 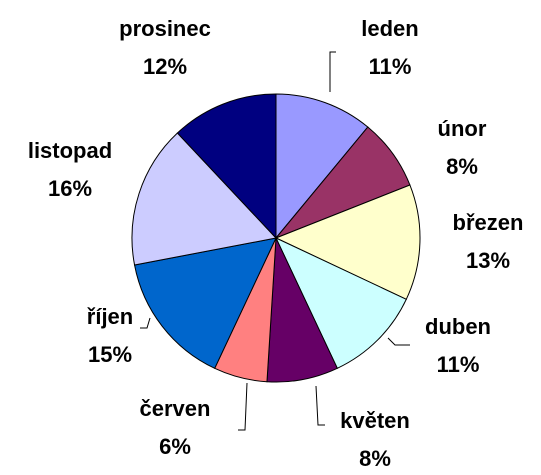 What do you see at coordinates (110, 316) in the screenshot?
I see `slice-label: říjen` at bounding box center [110, 316].